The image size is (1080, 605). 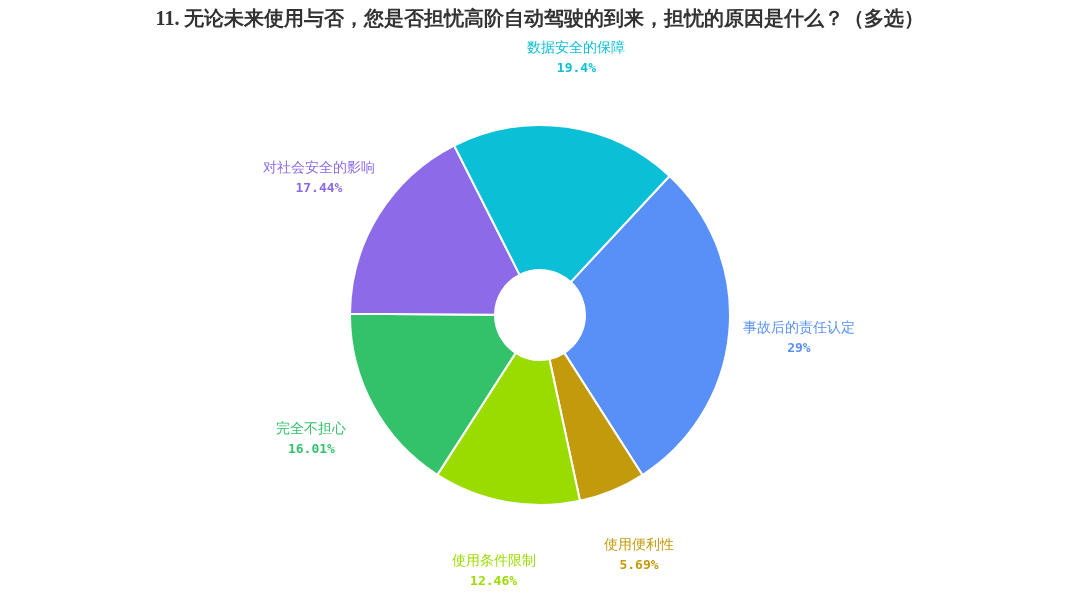 I want to click on data-label: 16.01%, so click(x=311, y=448).